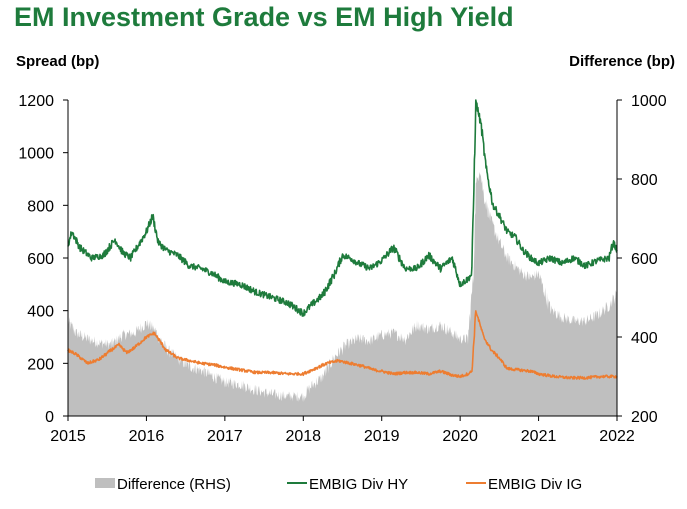 This screenshot has height=509, width=687. I want to click on left-tick-label: 800, so click(40, 206).